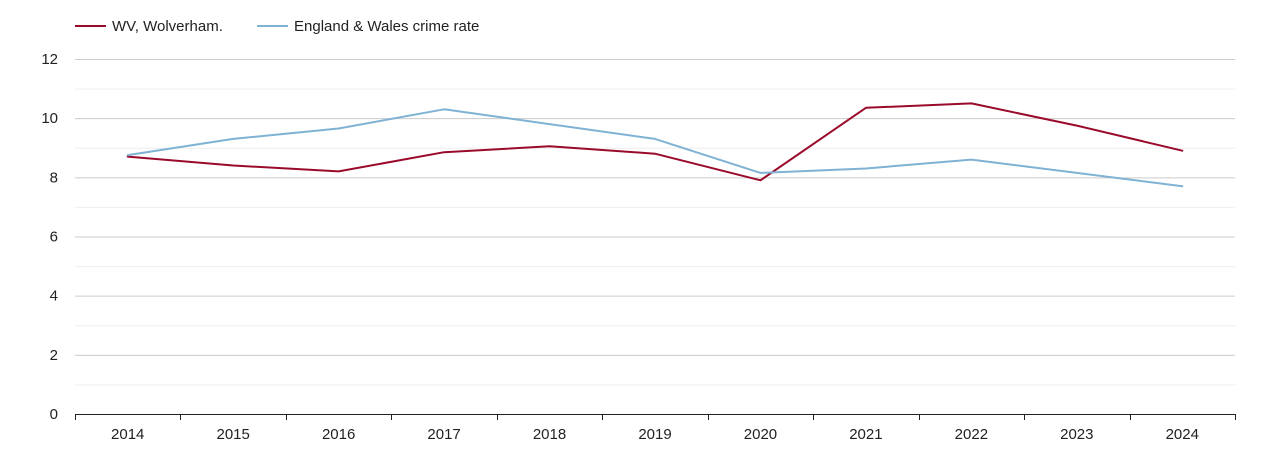 The height and width of the screenshot is (450, 1270). Describe the element at coordinates (1182, 434) in the screenshot. I see `x-tick-label: 2024` at that location.